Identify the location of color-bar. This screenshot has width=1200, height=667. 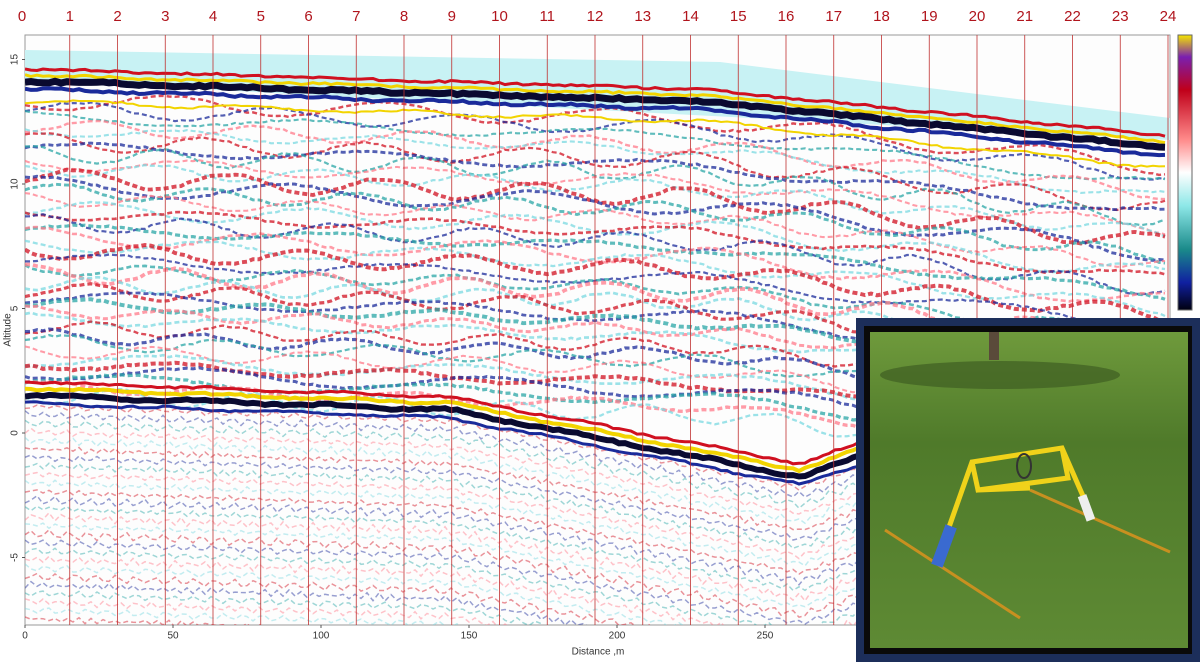
(1185, 172).